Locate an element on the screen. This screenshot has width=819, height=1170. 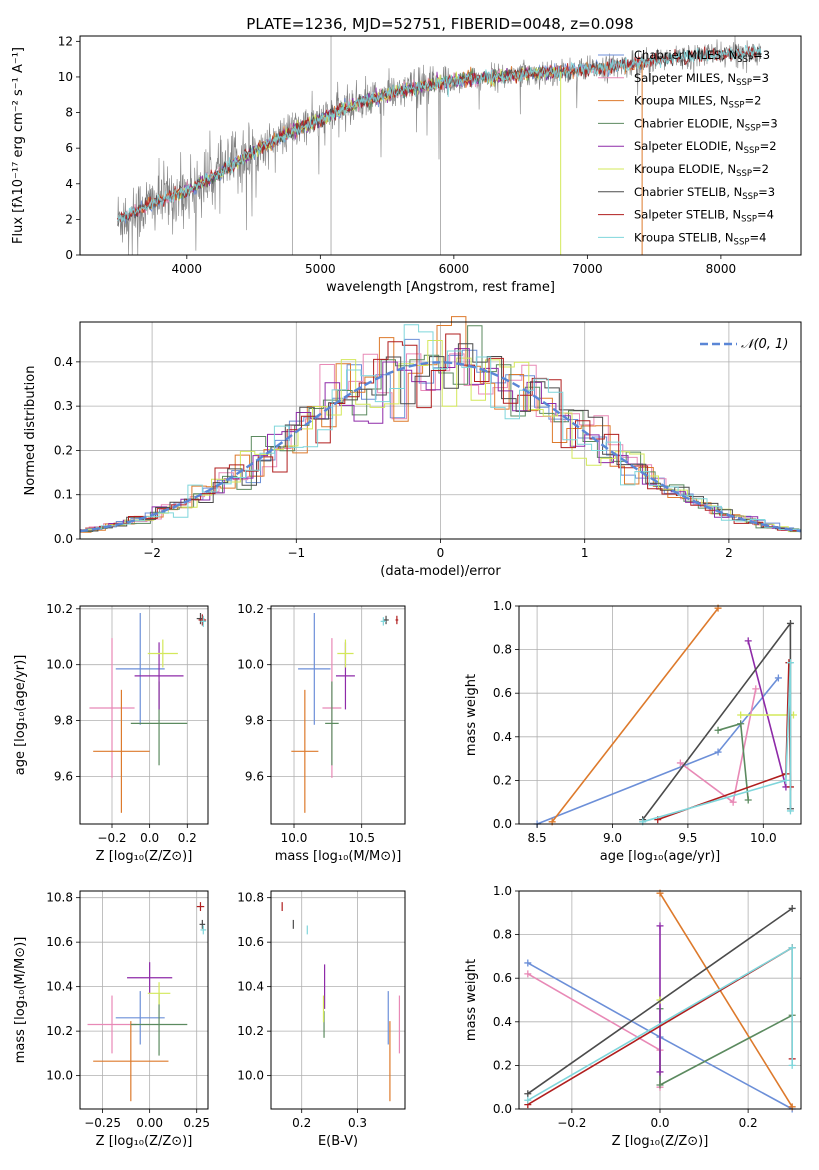
x-tick-label: 7000 is located at coordinates (587, 269).